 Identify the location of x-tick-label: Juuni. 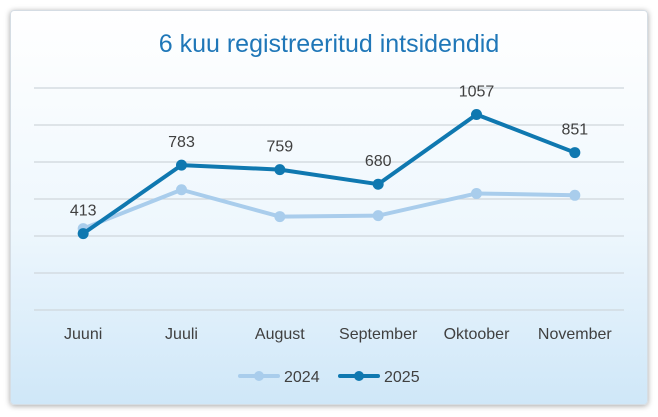
(83, 334).